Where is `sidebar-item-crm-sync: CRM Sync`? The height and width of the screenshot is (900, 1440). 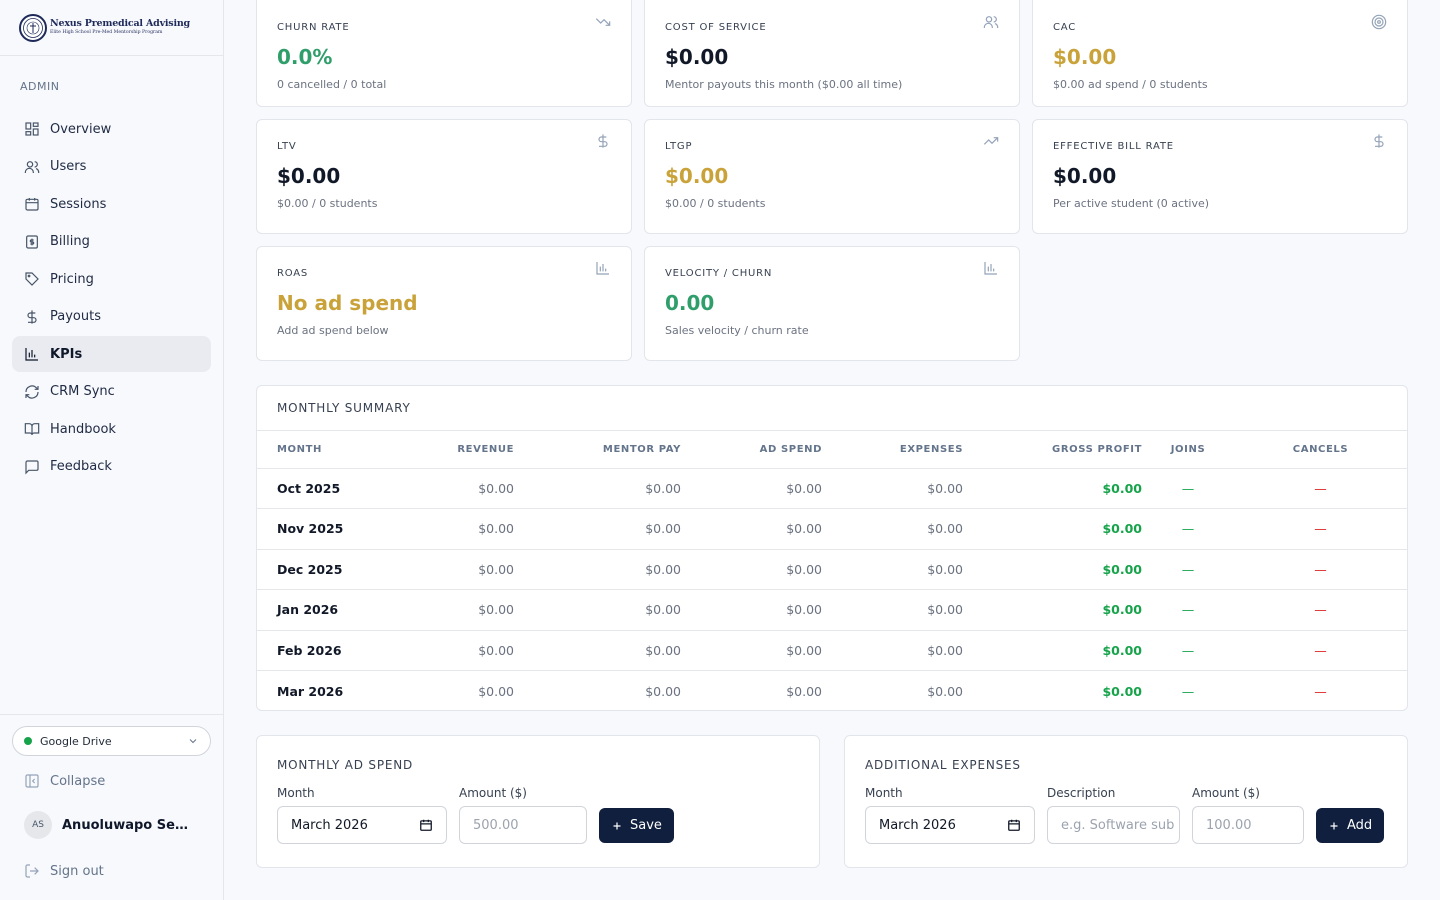
sidebar-item-crm-sync: CRM Sync is located at coordinates (111, 392).